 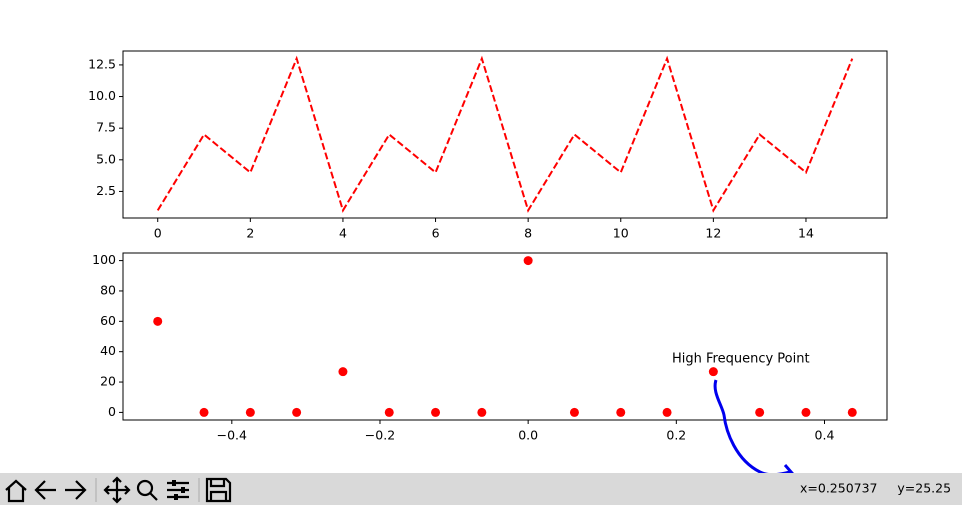 I want to click on zoom-button, so click(x=147, y=490).